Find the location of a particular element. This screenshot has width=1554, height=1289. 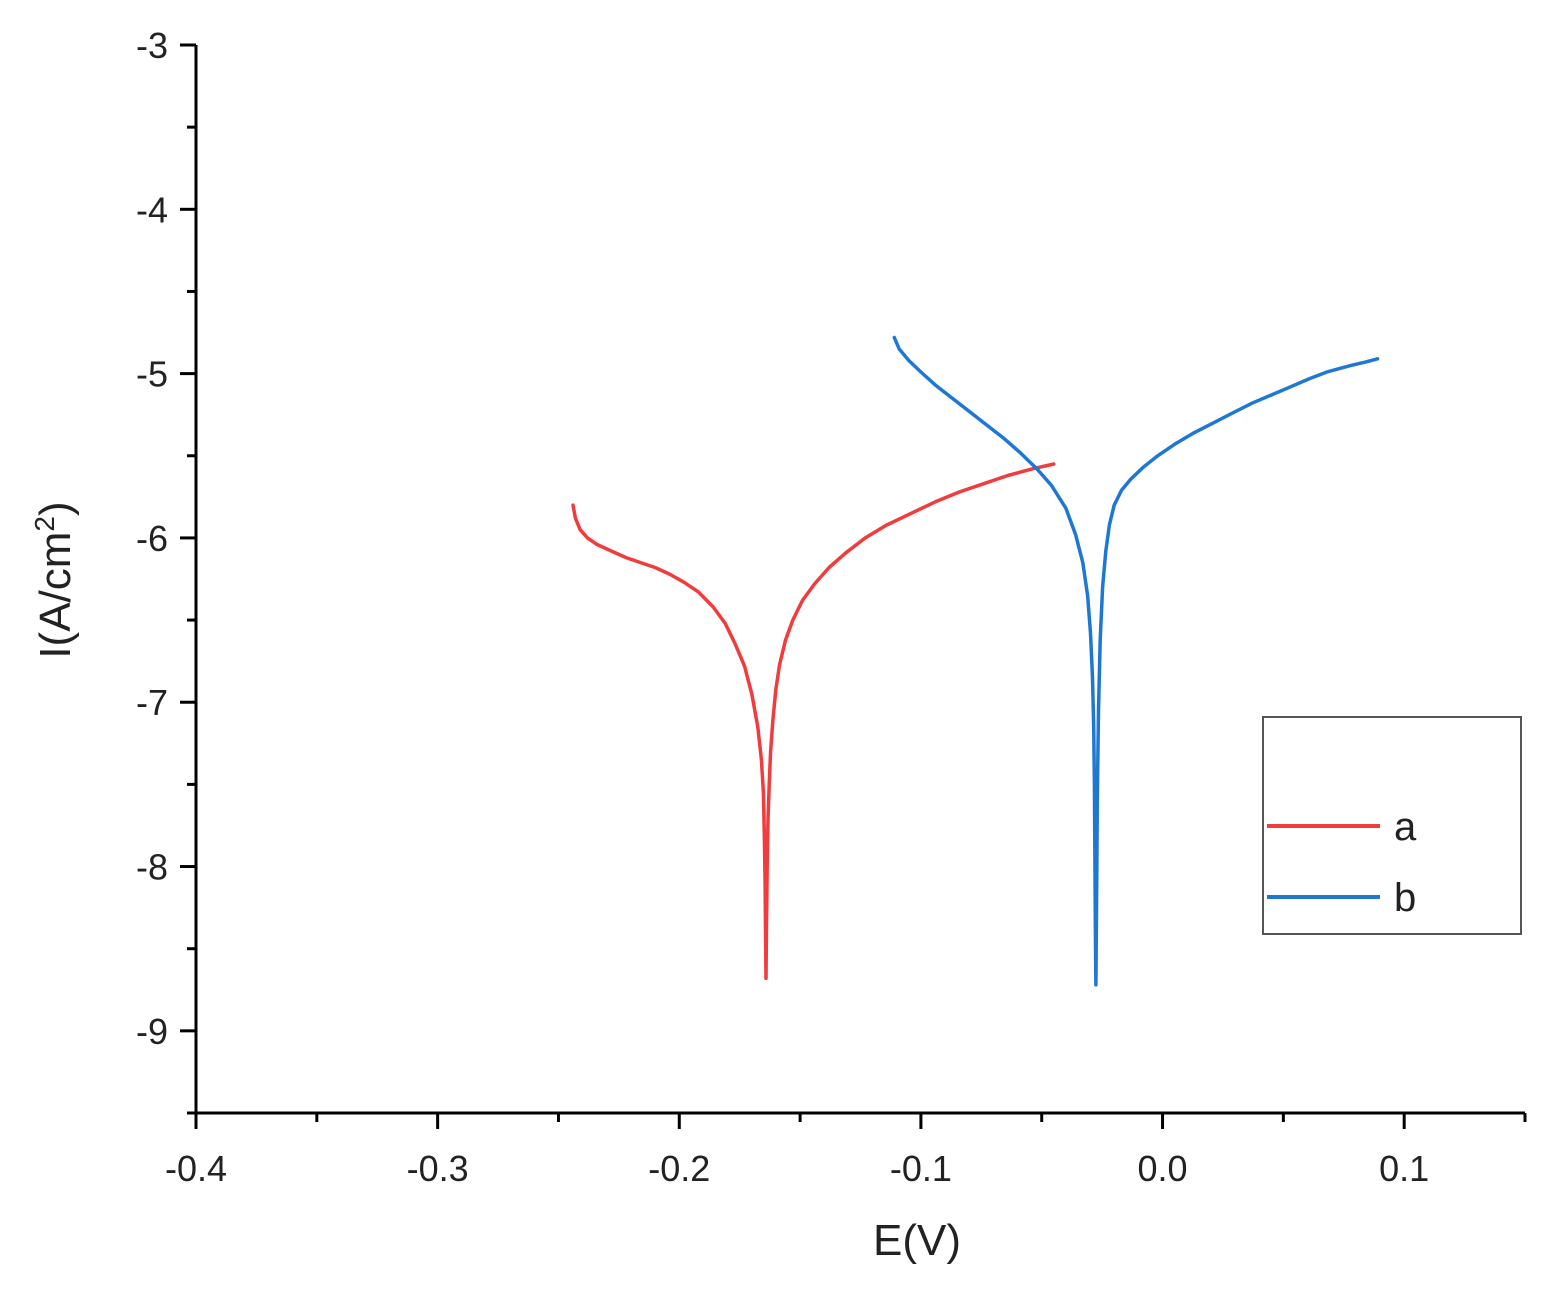

y-tick-label: -9 is located at coordinates (152, 1031).